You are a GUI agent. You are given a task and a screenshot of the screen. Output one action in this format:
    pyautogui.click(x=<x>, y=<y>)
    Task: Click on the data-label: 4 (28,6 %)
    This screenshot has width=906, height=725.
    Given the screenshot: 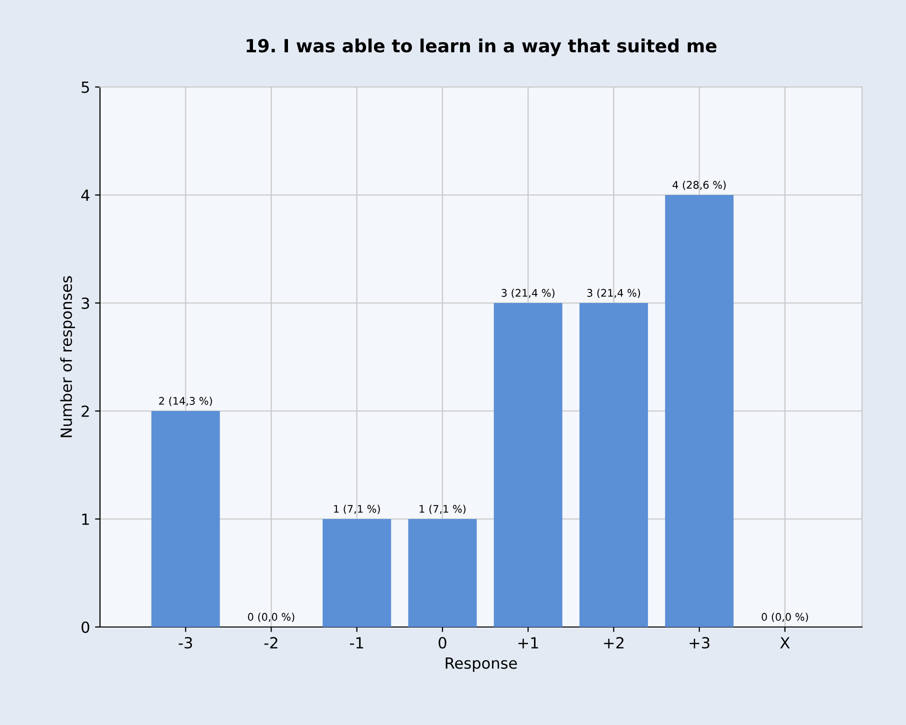 What is the action you would take?
    pyautogui.click(x=699, y=185)
    